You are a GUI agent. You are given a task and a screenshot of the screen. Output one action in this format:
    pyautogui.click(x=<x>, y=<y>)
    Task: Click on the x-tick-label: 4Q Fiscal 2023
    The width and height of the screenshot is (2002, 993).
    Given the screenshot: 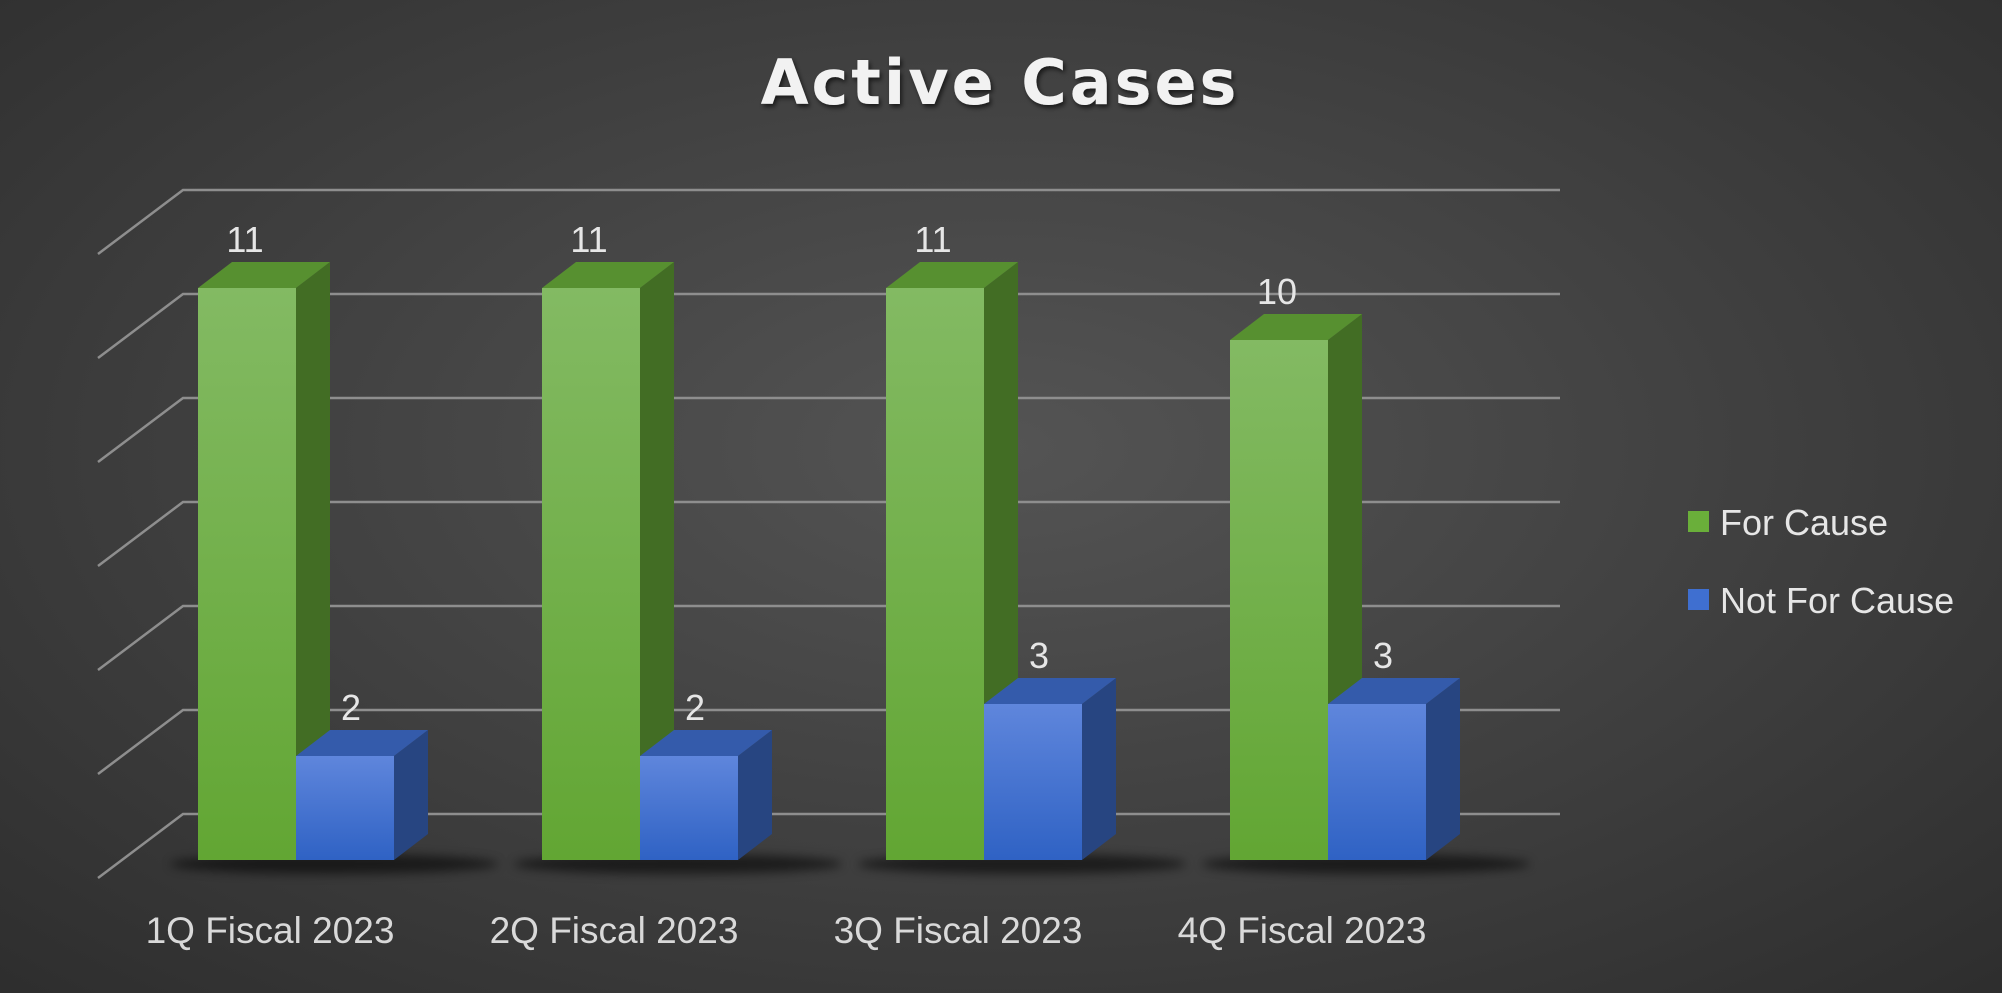 What is the action you would take?
    pyautogui.click(x=1302, y=930)
    